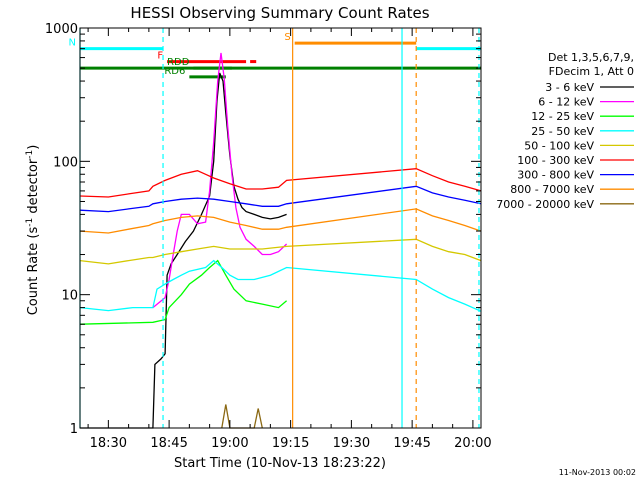  Describe the element at coordinates (562, 131) in the screenshot. I see `legend-label-3: 25 - 50 keV` at that location.